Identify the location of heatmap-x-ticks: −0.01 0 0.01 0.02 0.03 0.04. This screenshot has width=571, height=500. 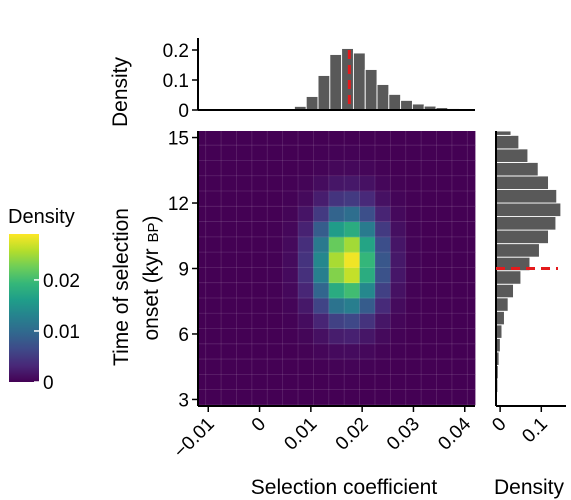
(323, 434).